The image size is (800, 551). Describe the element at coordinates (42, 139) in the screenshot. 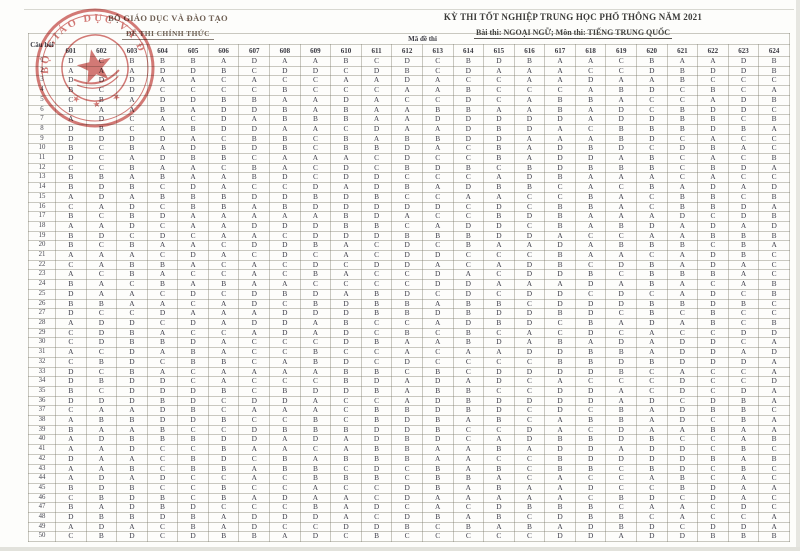

I see `question-number: 9` at that location.